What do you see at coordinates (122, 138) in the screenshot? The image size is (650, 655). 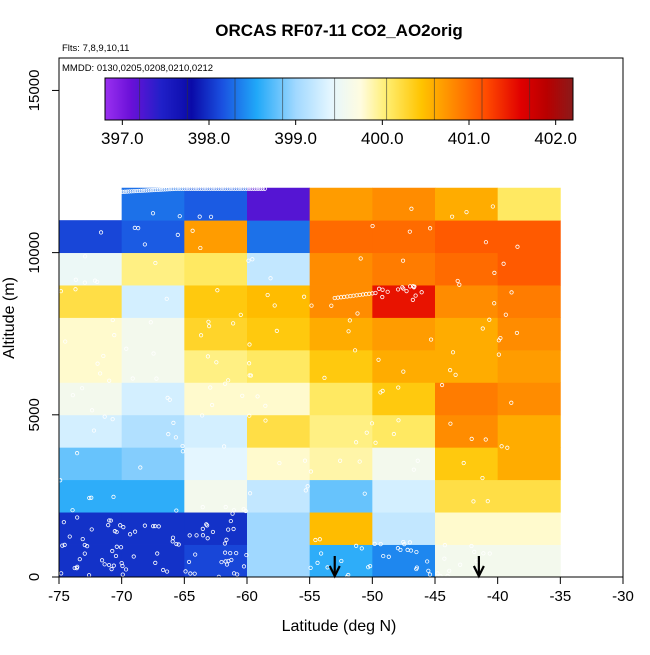 I see `colorbar-tick-label: 397.0` at bounding box center [122, 138].